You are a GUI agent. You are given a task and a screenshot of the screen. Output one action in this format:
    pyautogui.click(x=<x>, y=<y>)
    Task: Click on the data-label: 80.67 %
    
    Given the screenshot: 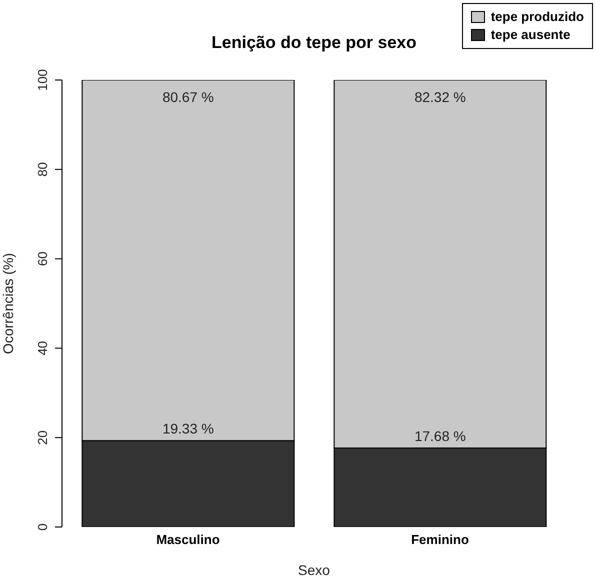 What is the action you would take?
    pyautogui.click(x=188, y=97)
    